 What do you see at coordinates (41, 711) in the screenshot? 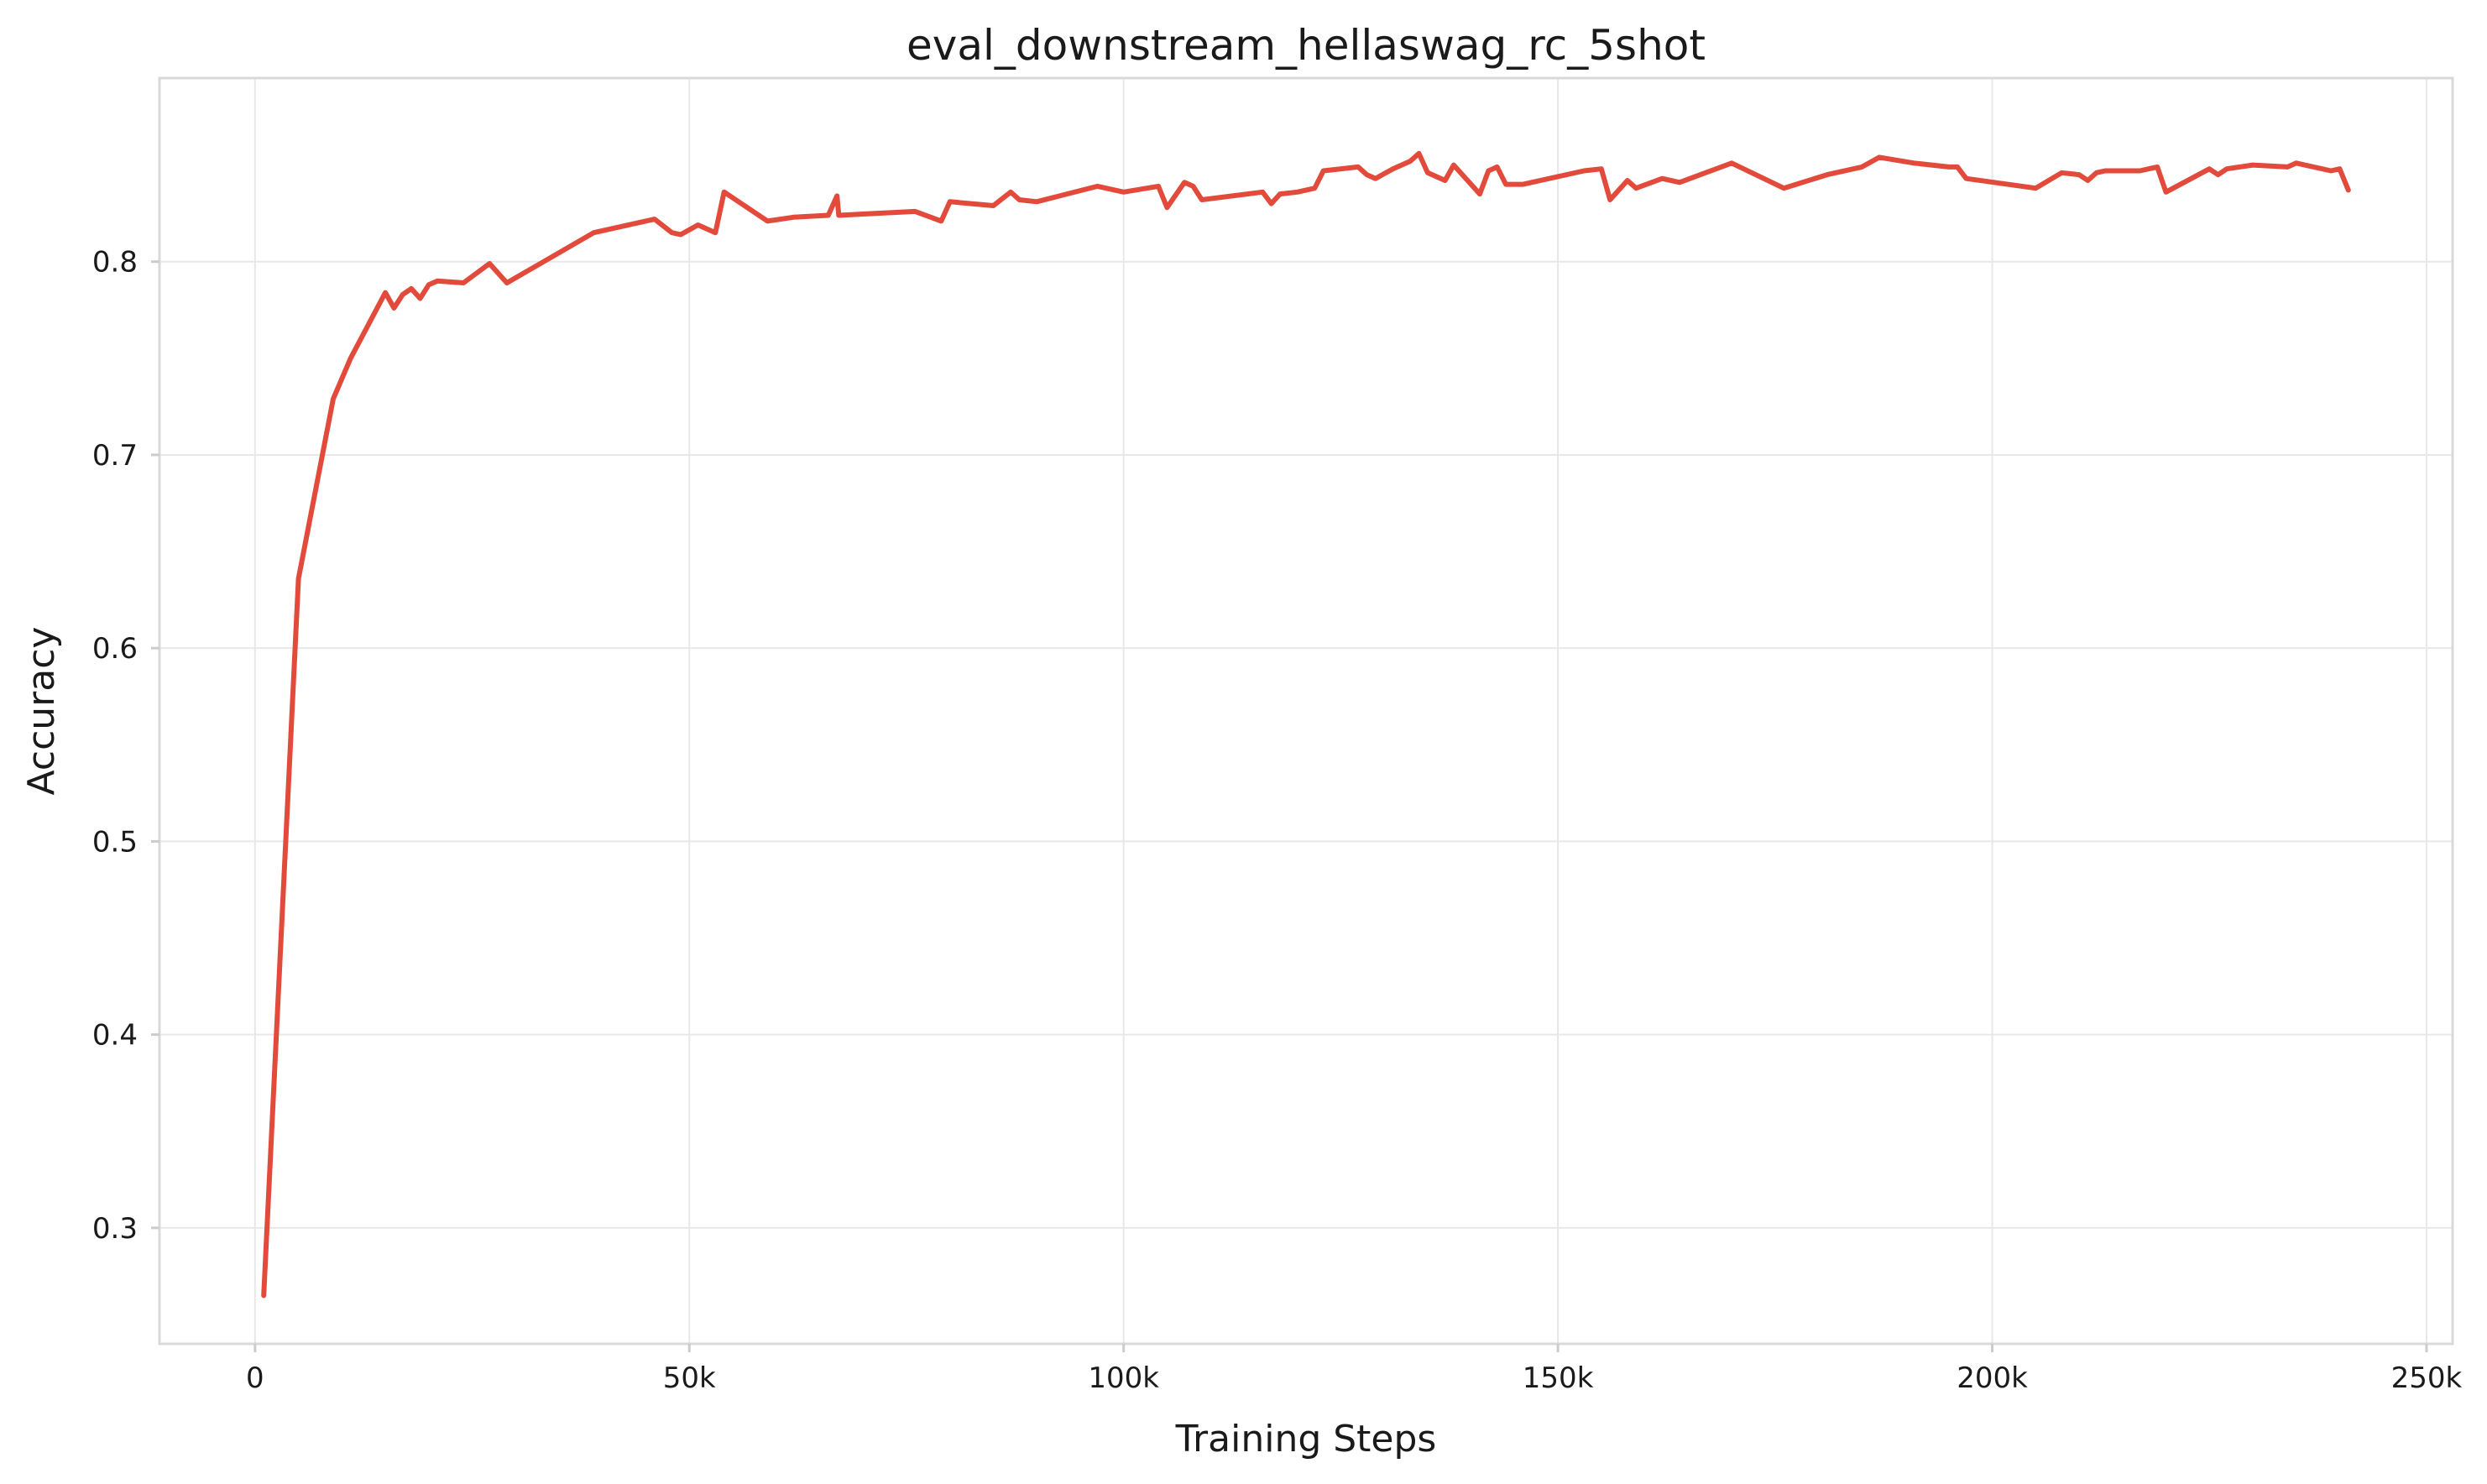
I see `y-axis-label: Accuracy` at bounding box center [41, 711].